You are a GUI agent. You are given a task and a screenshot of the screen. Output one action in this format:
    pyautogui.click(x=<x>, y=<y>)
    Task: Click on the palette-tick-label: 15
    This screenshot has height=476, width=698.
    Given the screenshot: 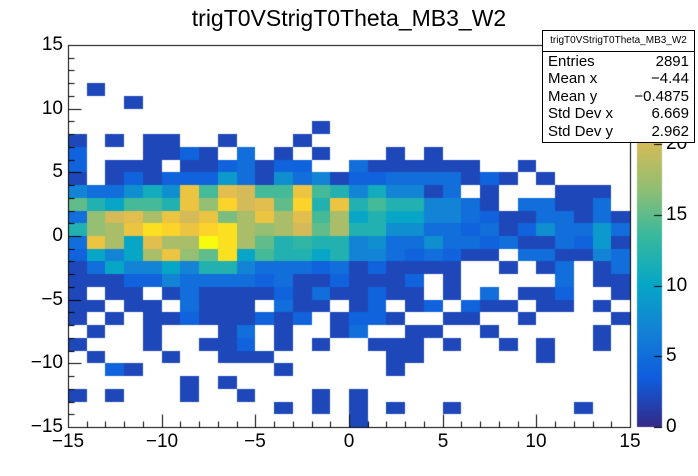 What is the action you would take?
    pyautogui.click(x=677, y=214)
    